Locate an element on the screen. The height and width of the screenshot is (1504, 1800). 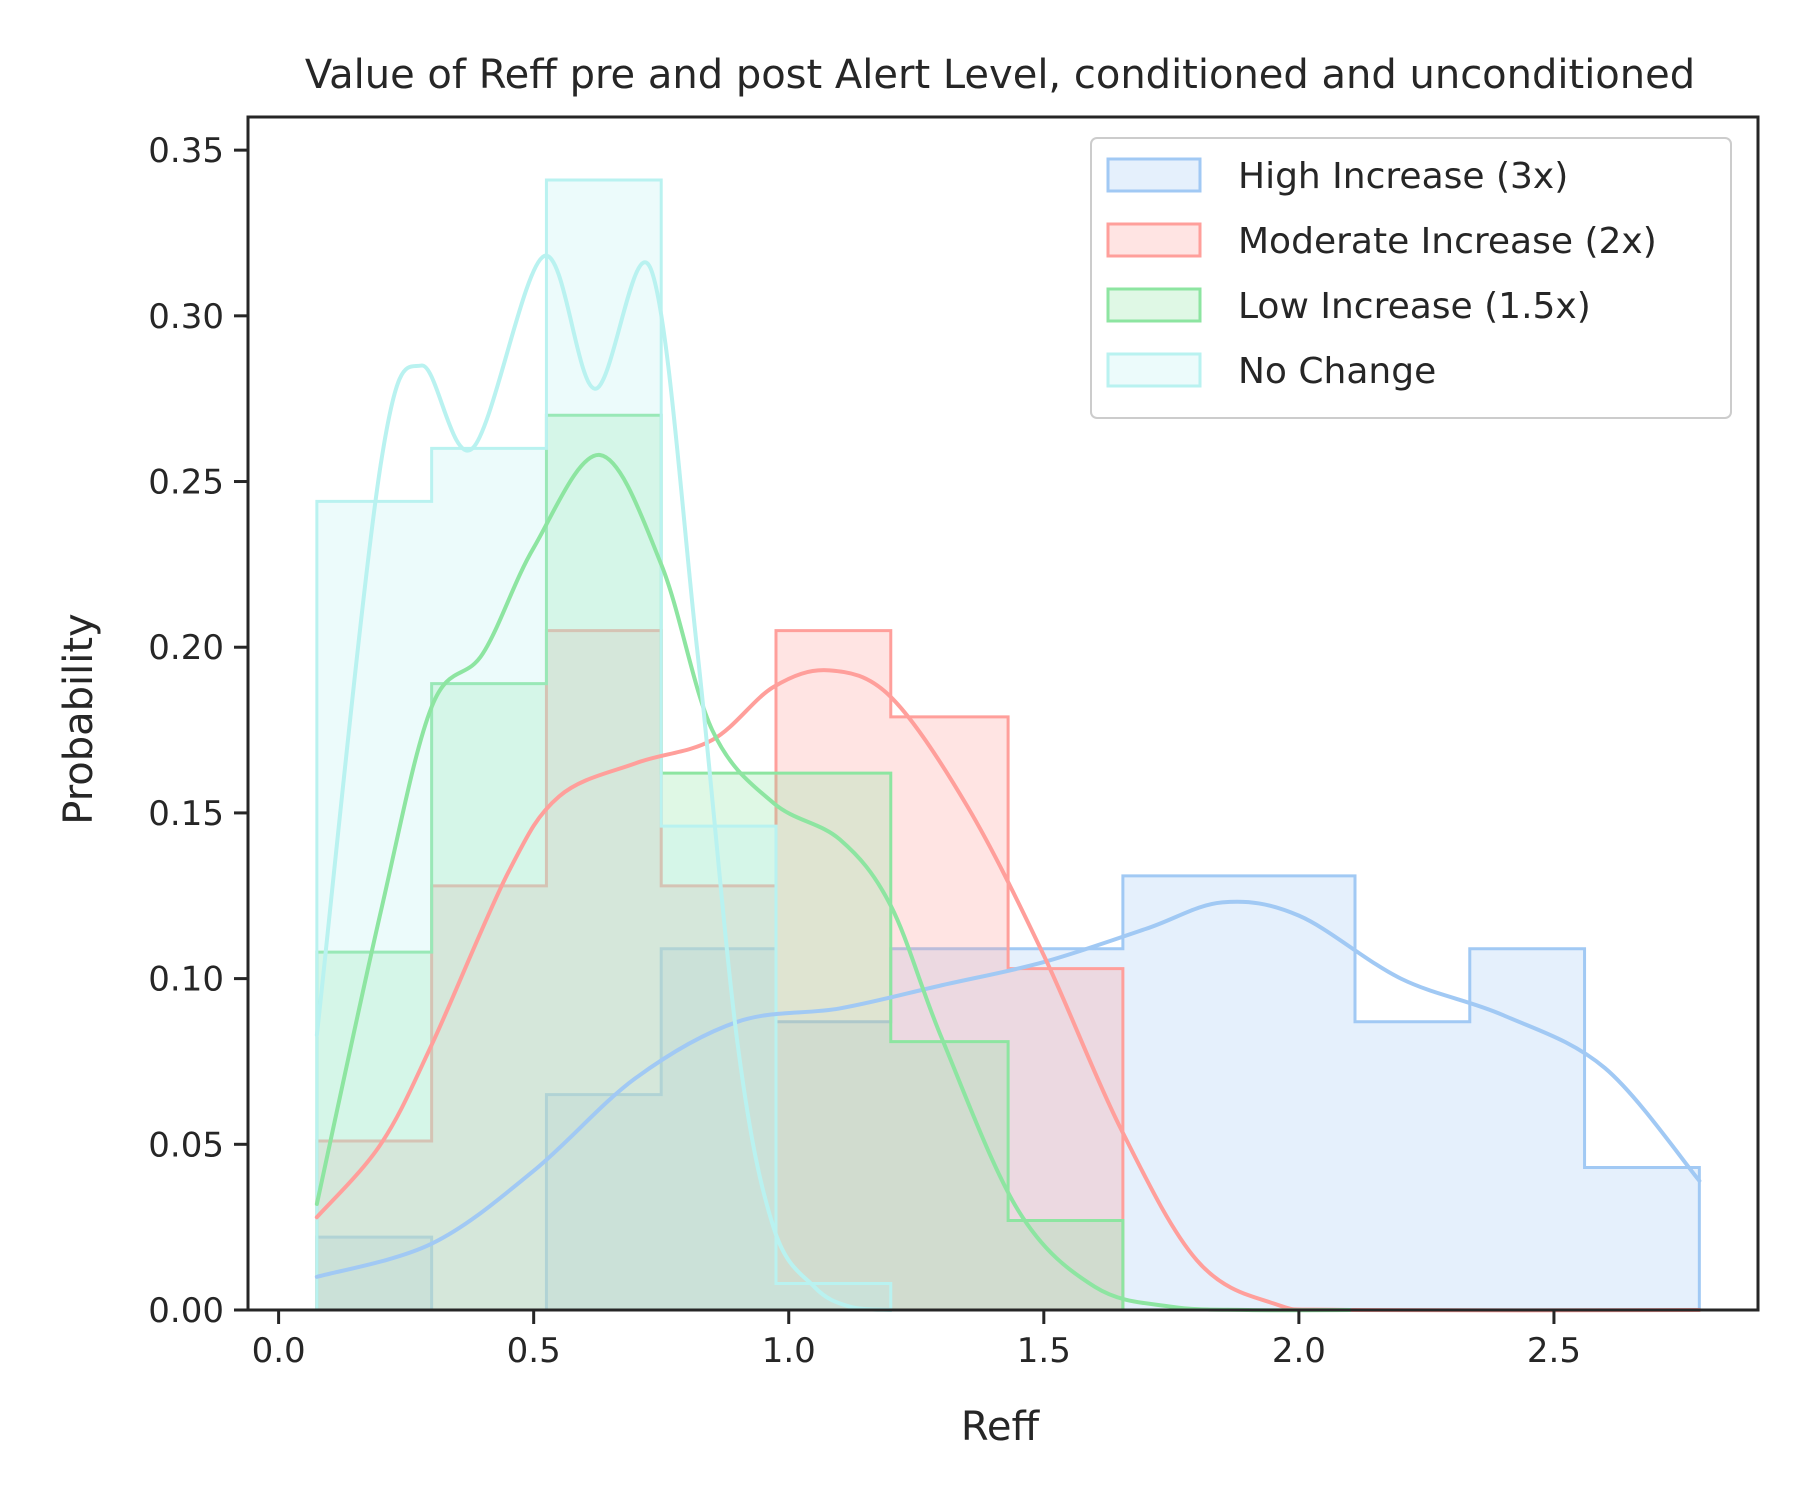
x-axis-ticks: 0.0 0.5 1.0 1.5 2.0 2.5 is located at coordinates (916, 1340).